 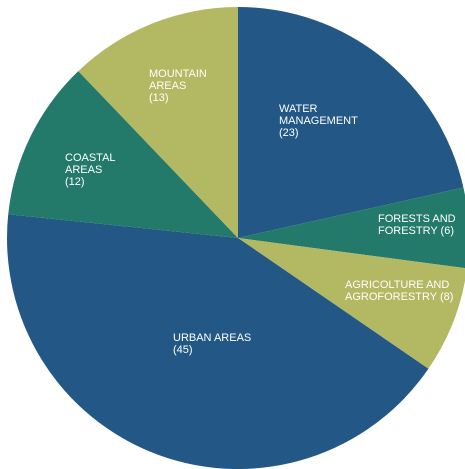 What do you see at coordinates (289, 133) in the screenshot?
I see `slice-label-line: (23)` at bounding box center [289, 133].